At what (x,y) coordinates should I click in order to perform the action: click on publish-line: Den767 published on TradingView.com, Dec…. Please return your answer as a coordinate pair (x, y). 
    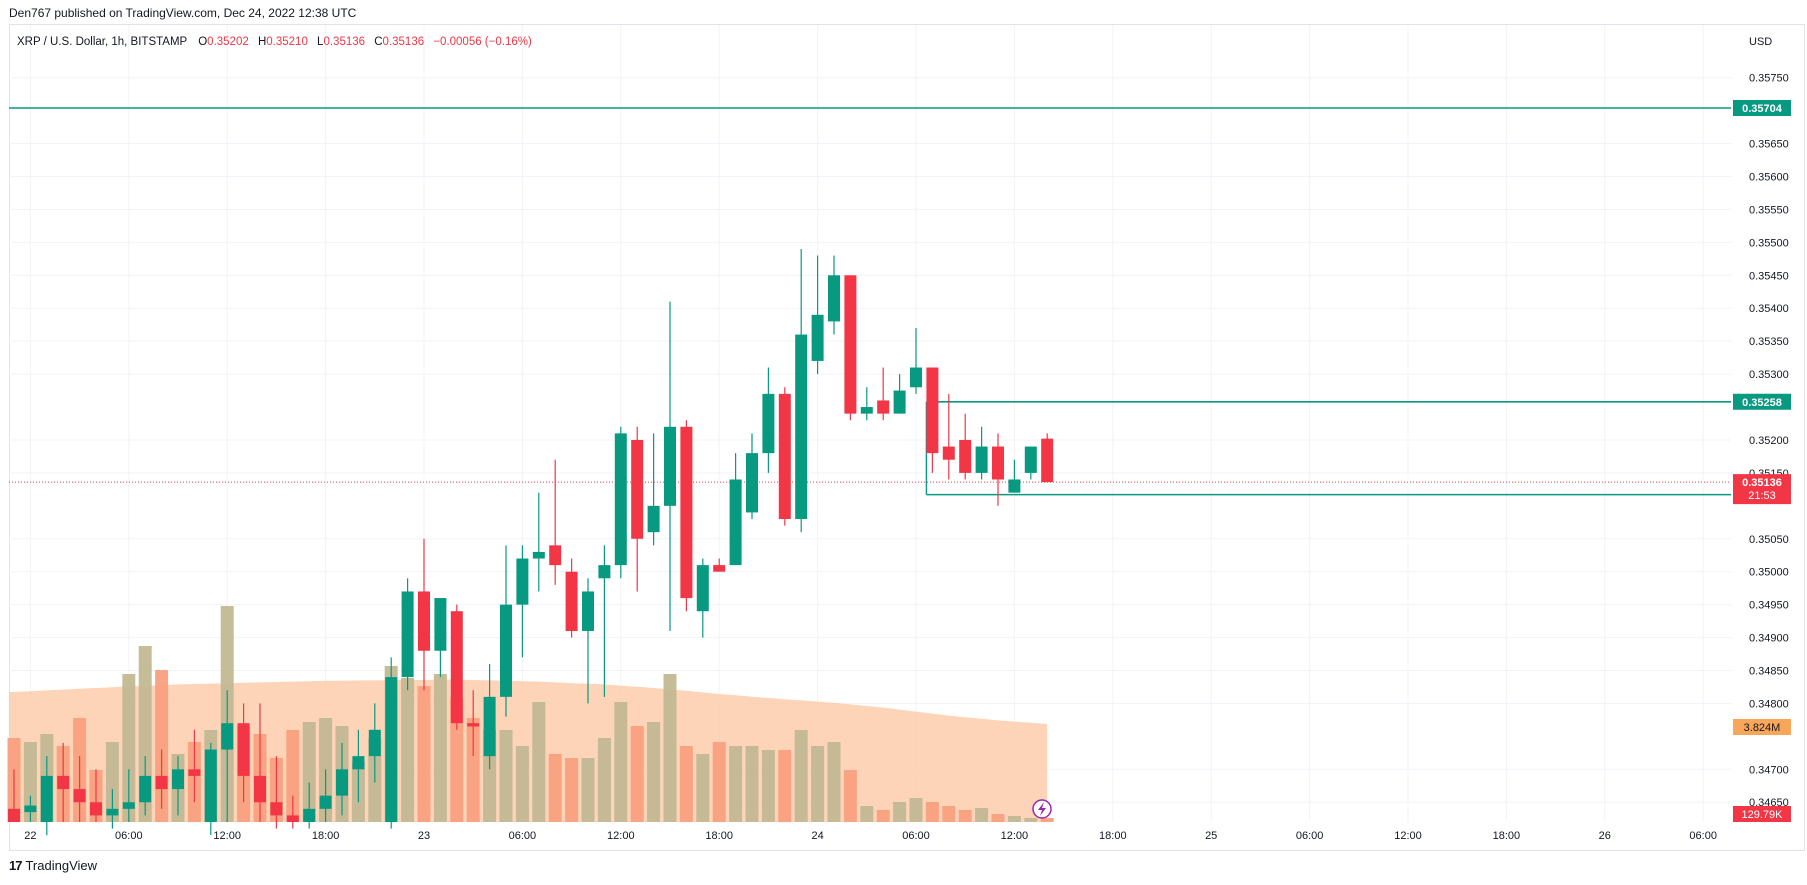
    Looking at the image, I should click on (183, 13).